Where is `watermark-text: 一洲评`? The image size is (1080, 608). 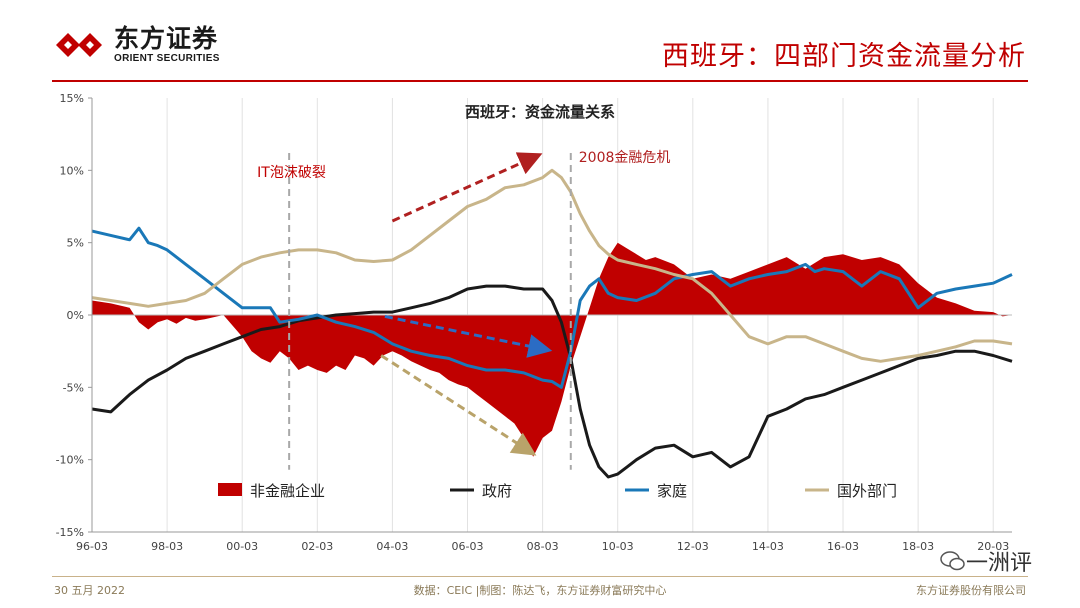 watermark-text: 一洲评 is located at coordinates (999, 563).